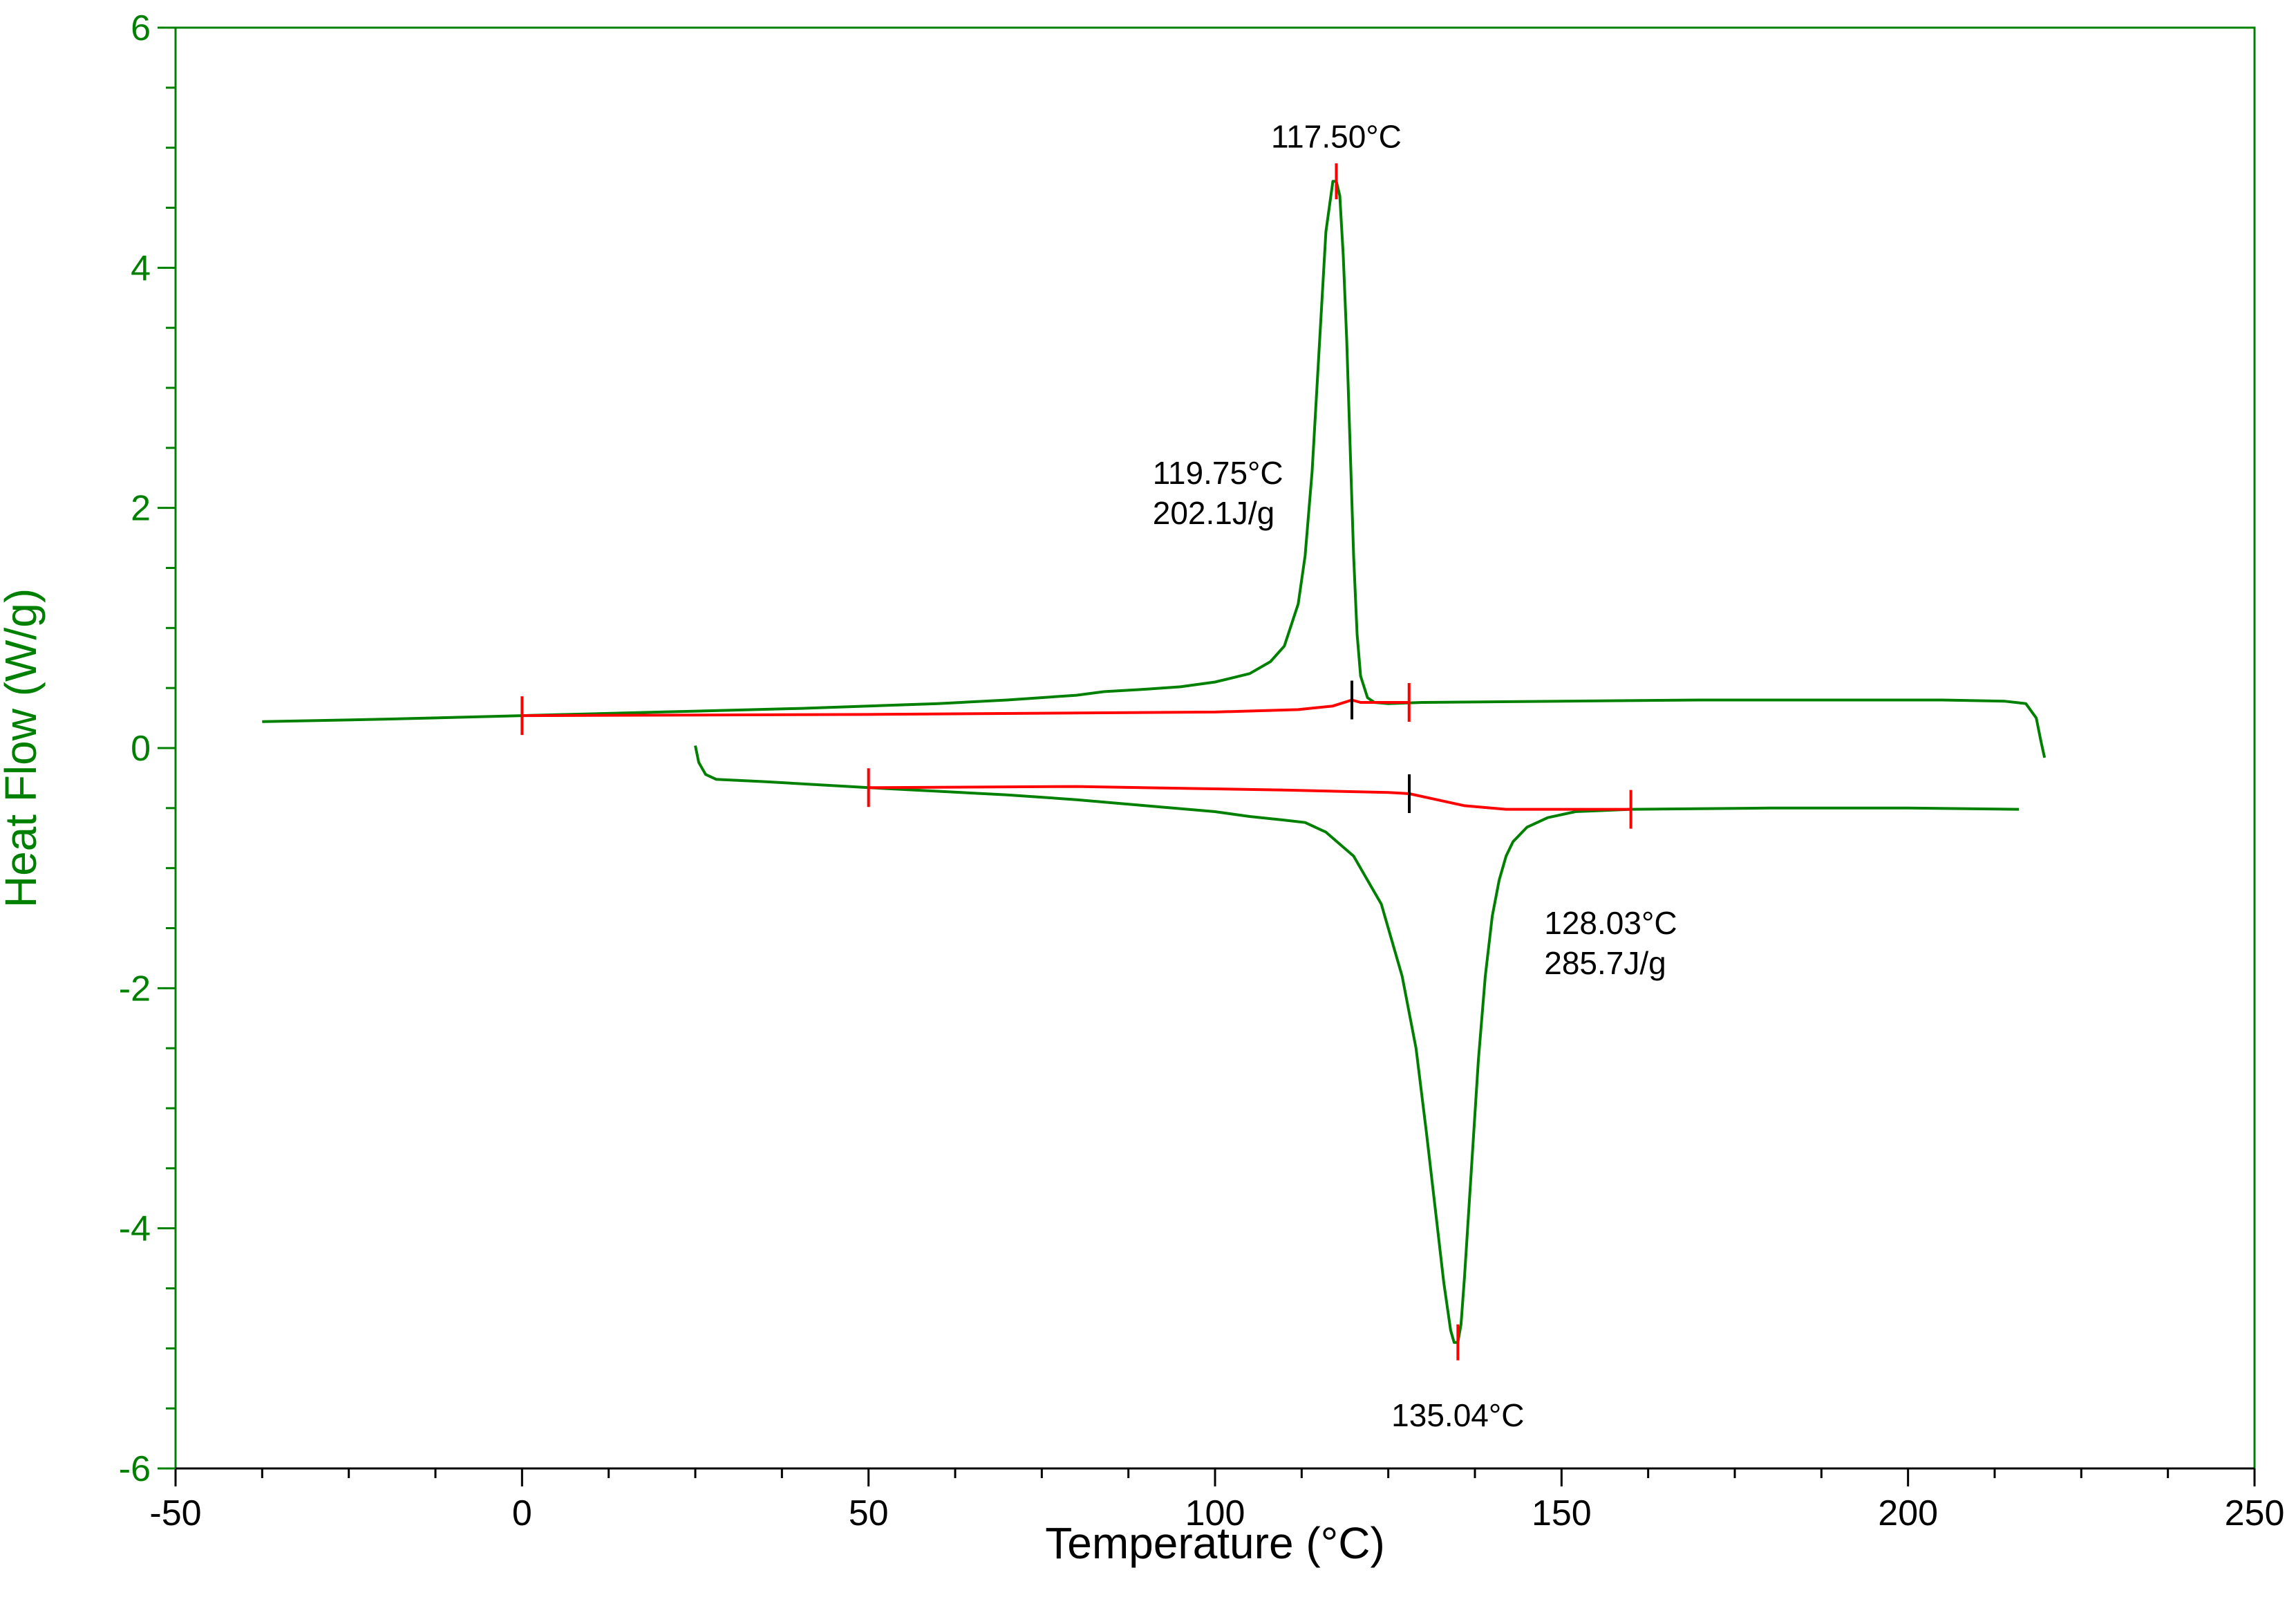  I want to click on x-tick-label: 200, so click(1908, 1513).